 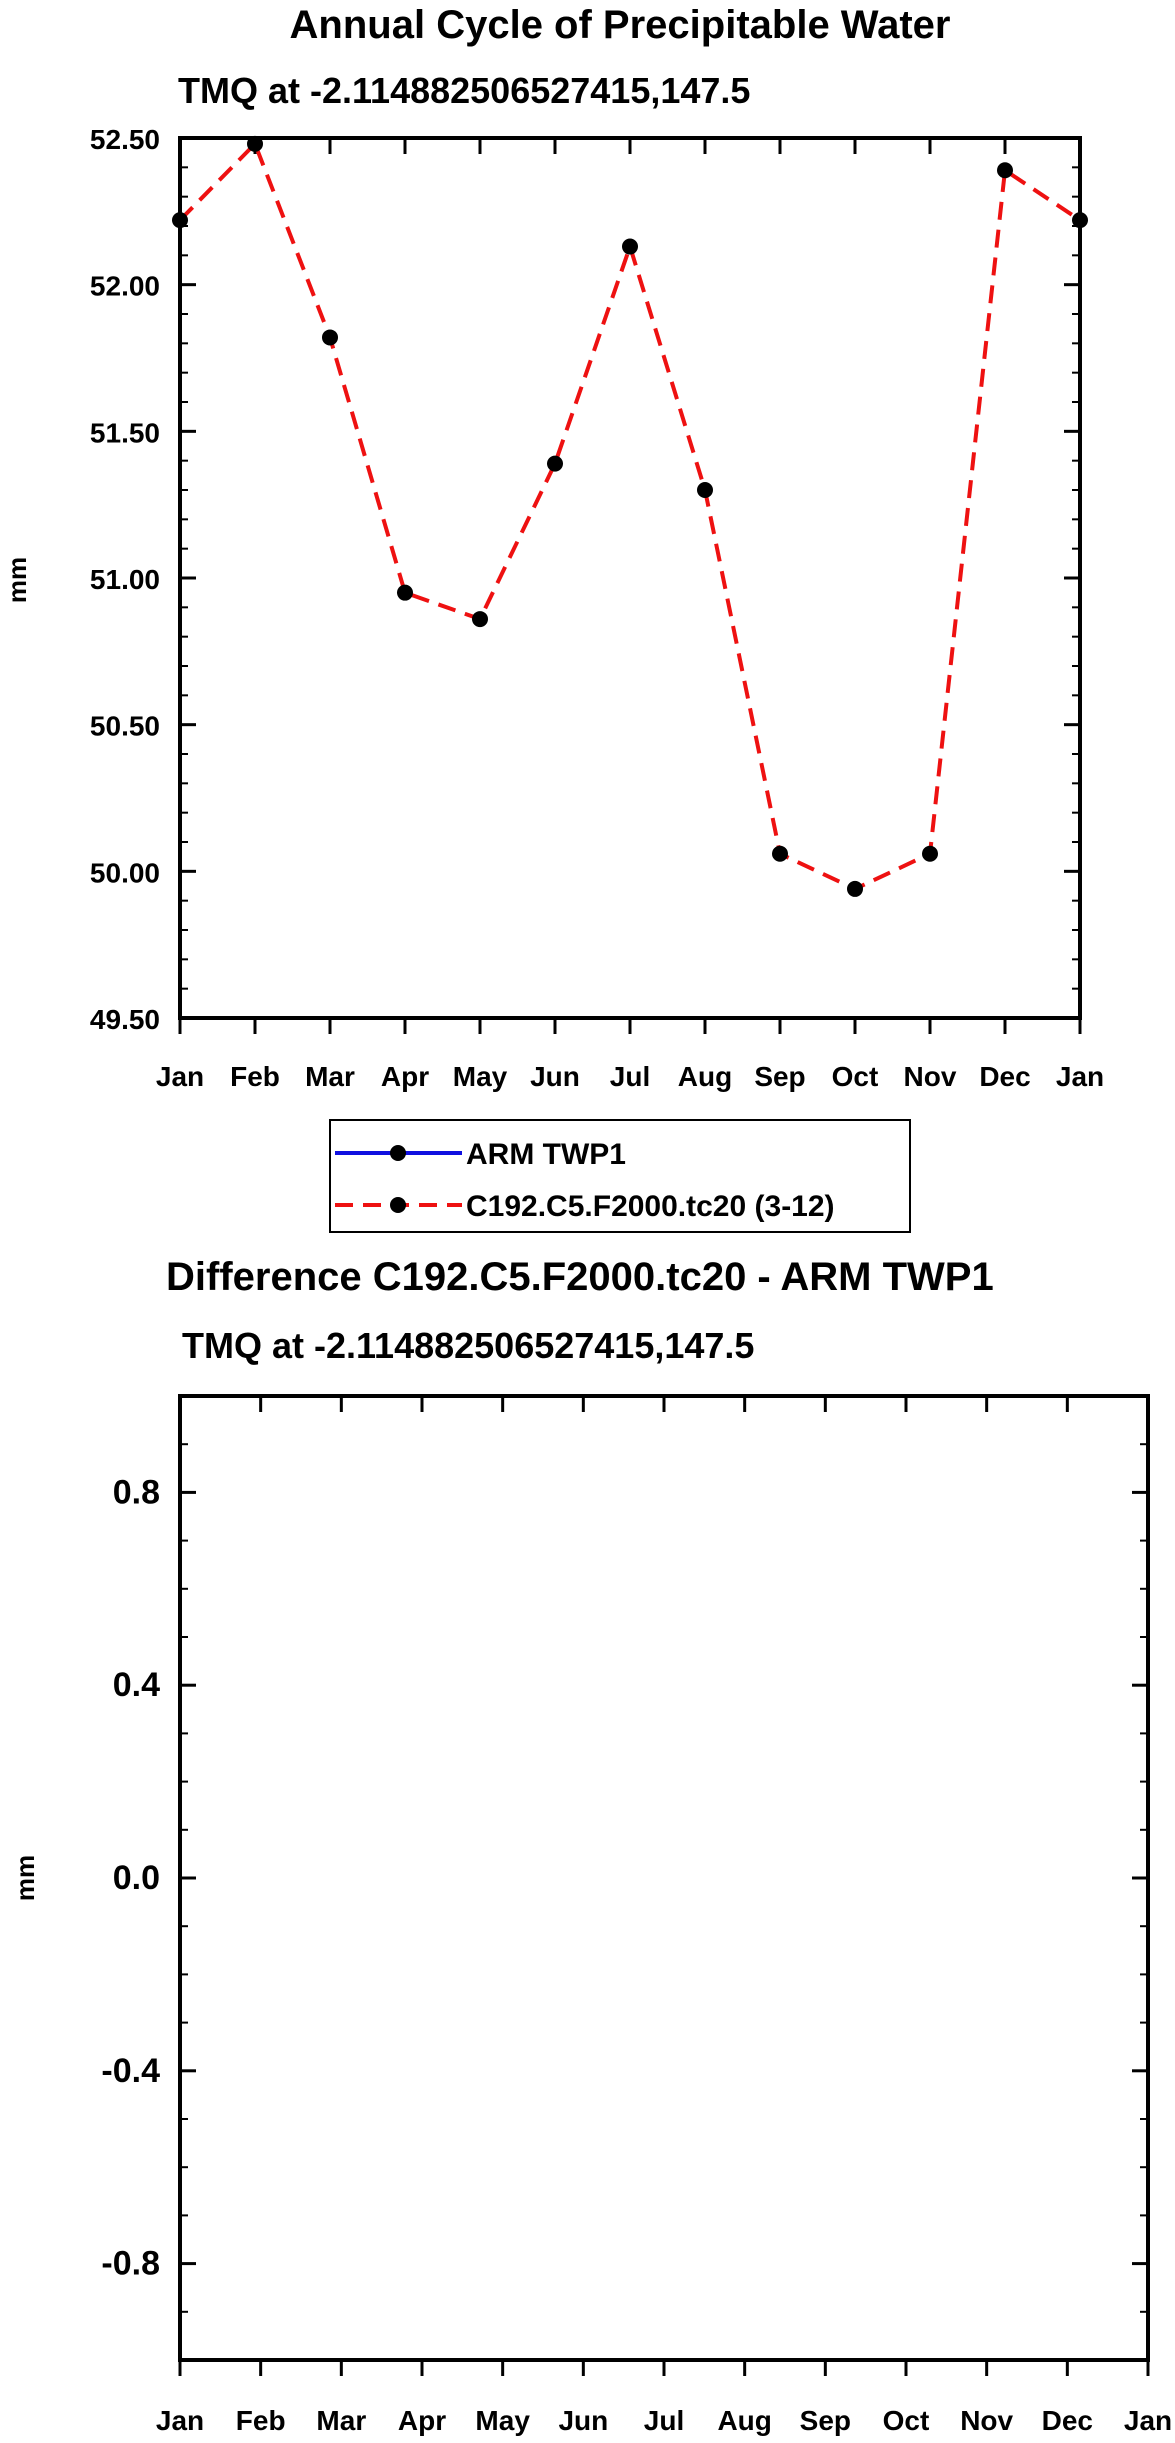 What do you see at coordinates (468, 1345) in the screenshot?
I see `chart-2-subtitle: TMQ at -2.114882506527415,147.5` at bounding box center [468, 1345].